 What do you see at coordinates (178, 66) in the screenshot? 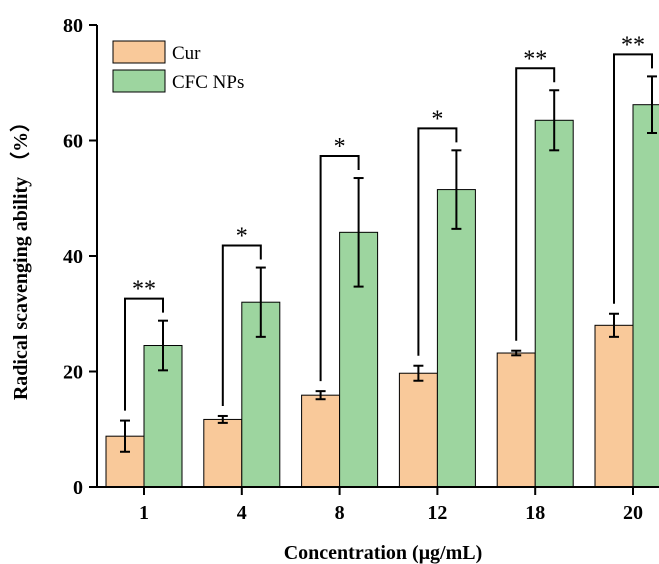
I see `legend: Cur CFC NPs` at bounding box center [178, 66].